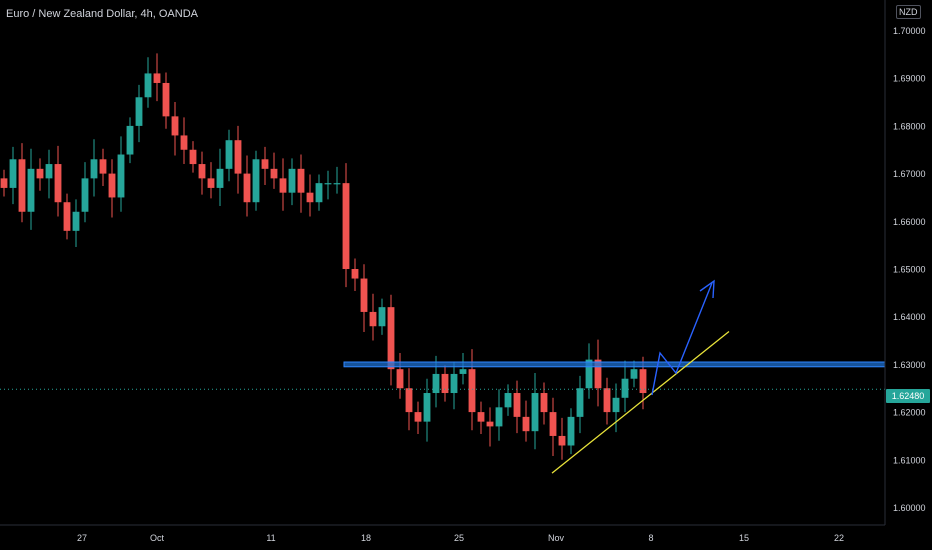 This screenshot has width=932, height=550. What do you see at coordinates (908, 12) in the screenshot?
I see `currency-badge: NZD` at bounding box center [908, 12].